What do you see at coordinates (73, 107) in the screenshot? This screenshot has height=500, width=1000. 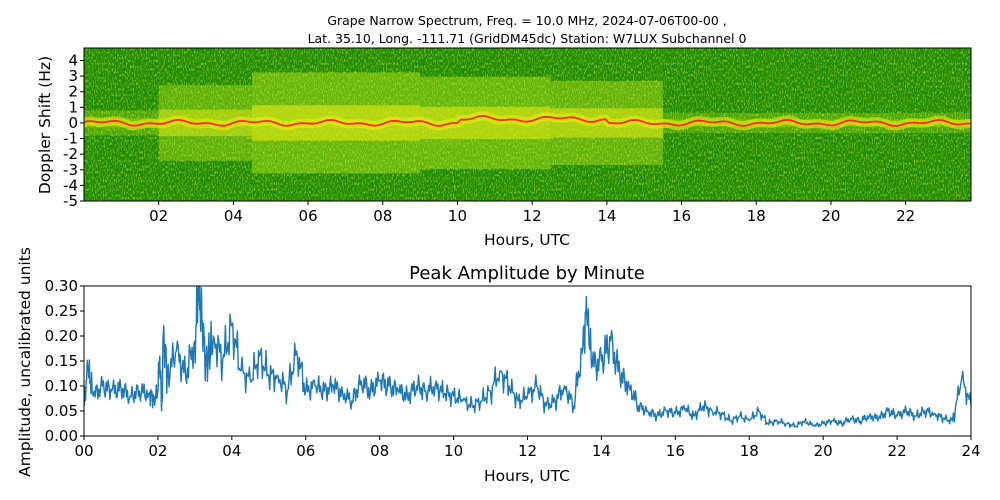 I see `y-tick-label: 1` at bounding box center [73, 107].